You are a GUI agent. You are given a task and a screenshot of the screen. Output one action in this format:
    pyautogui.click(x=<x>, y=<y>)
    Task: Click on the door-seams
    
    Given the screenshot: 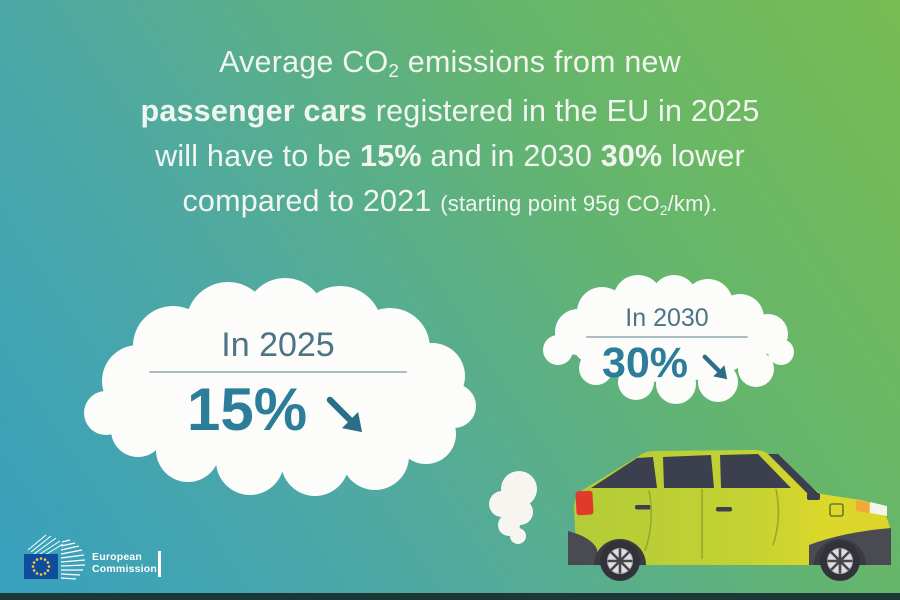 What is the action you would take?
    pyautogui.click(x=712, y=523)
    